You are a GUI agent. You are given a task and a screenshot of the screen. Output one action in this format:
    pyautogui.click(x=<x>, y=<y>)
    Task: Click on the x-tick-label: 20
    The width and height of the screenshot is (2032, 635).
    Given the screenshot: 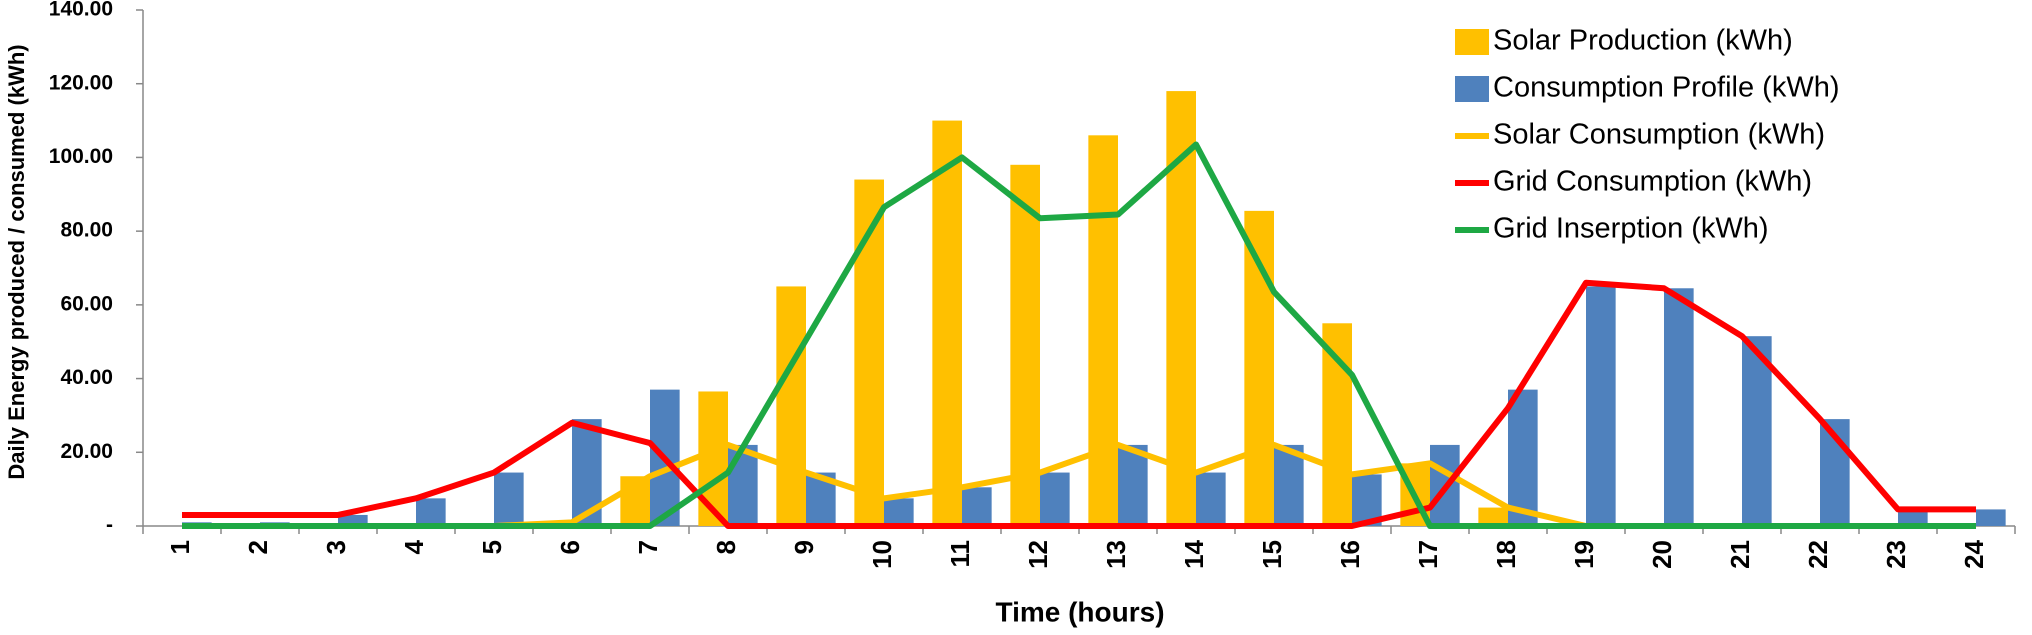 What is the action you would take?
    pyautogui.click(x=1662, y=554)
    